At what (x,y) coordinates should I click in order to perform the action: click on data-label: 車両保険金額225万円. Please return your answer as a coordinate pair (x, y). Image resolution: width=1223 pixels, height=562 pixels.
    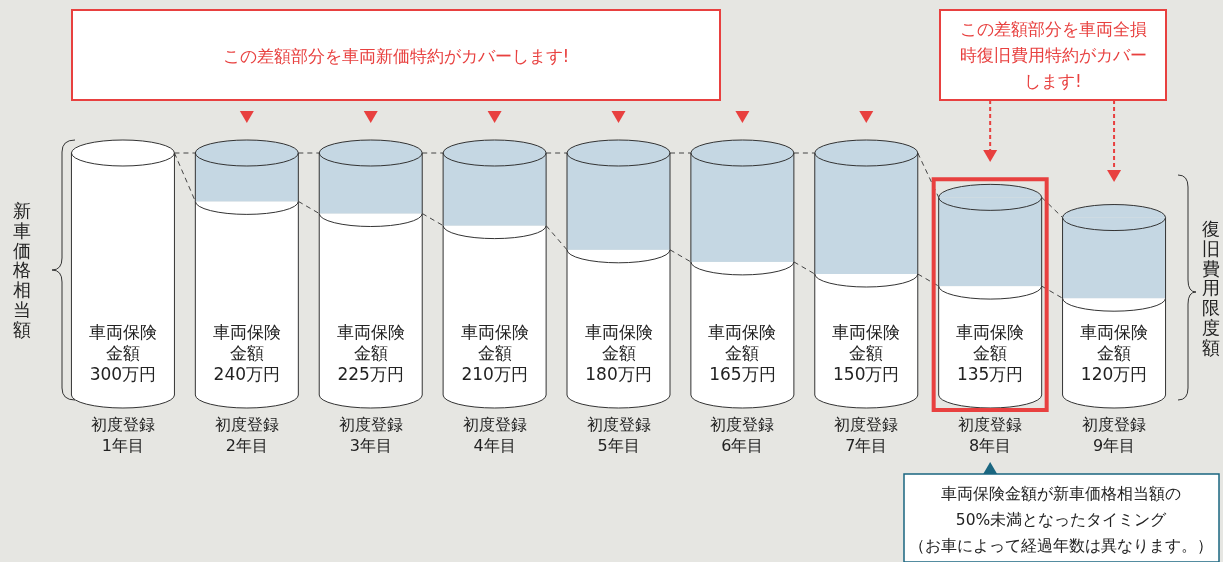
    Looking at the image, I should click on (370, 353).